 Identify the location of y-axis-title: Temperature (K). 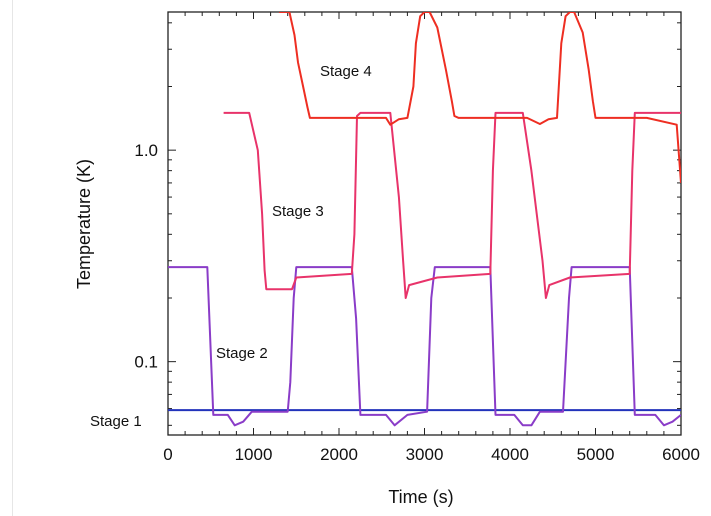
(84, 224).